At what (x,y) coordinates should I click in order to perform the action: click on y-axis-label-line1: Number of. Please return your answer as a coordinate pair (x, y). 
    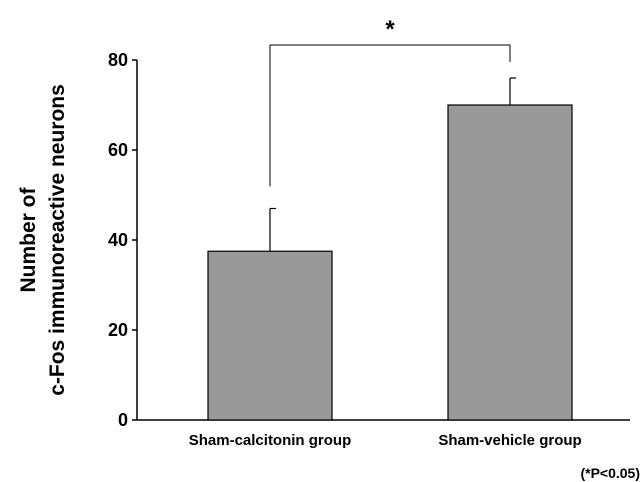
    Looking at the image, I should click on (28, 239).